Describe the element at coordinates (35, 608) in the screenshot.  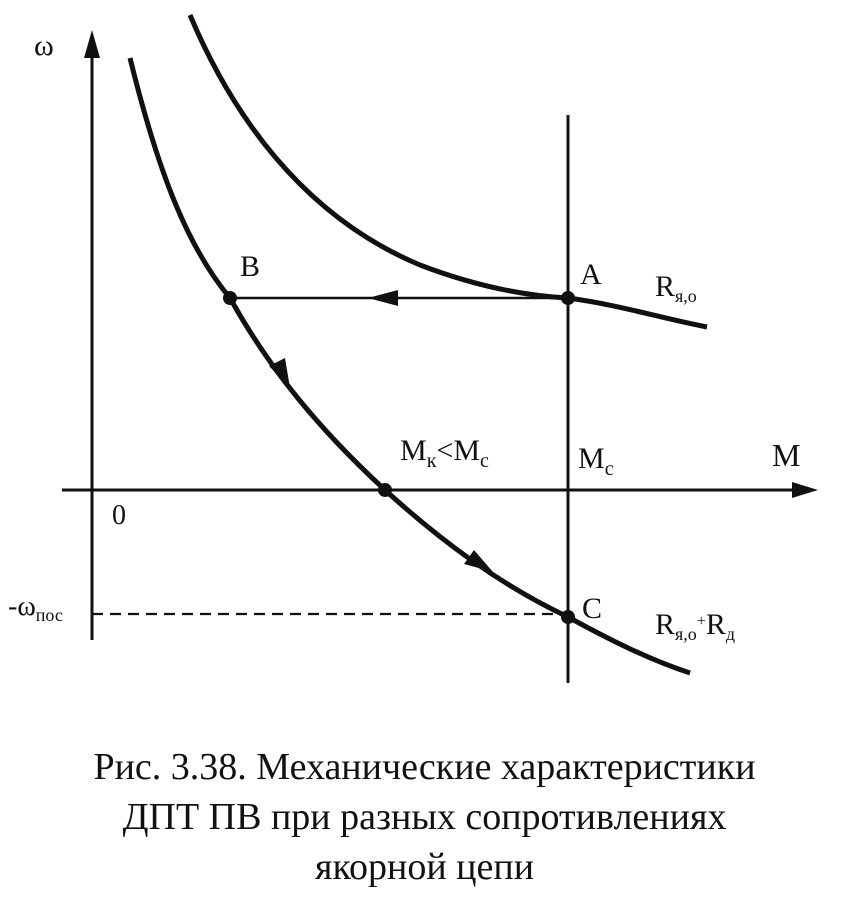
I see `neg-speed-label: -ωпос` at that location.